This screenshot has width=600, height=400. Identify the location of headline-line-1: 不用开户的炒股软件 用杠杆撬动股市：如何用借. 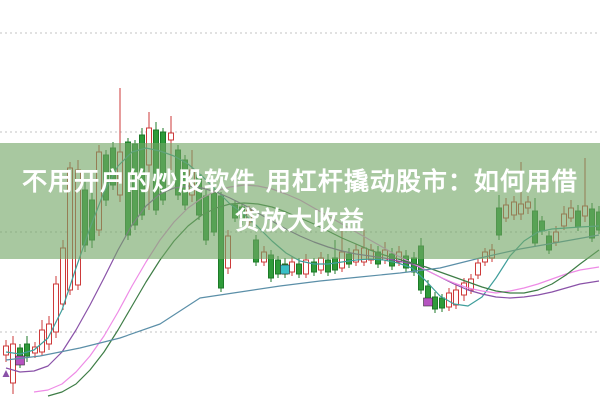
(300, 181).